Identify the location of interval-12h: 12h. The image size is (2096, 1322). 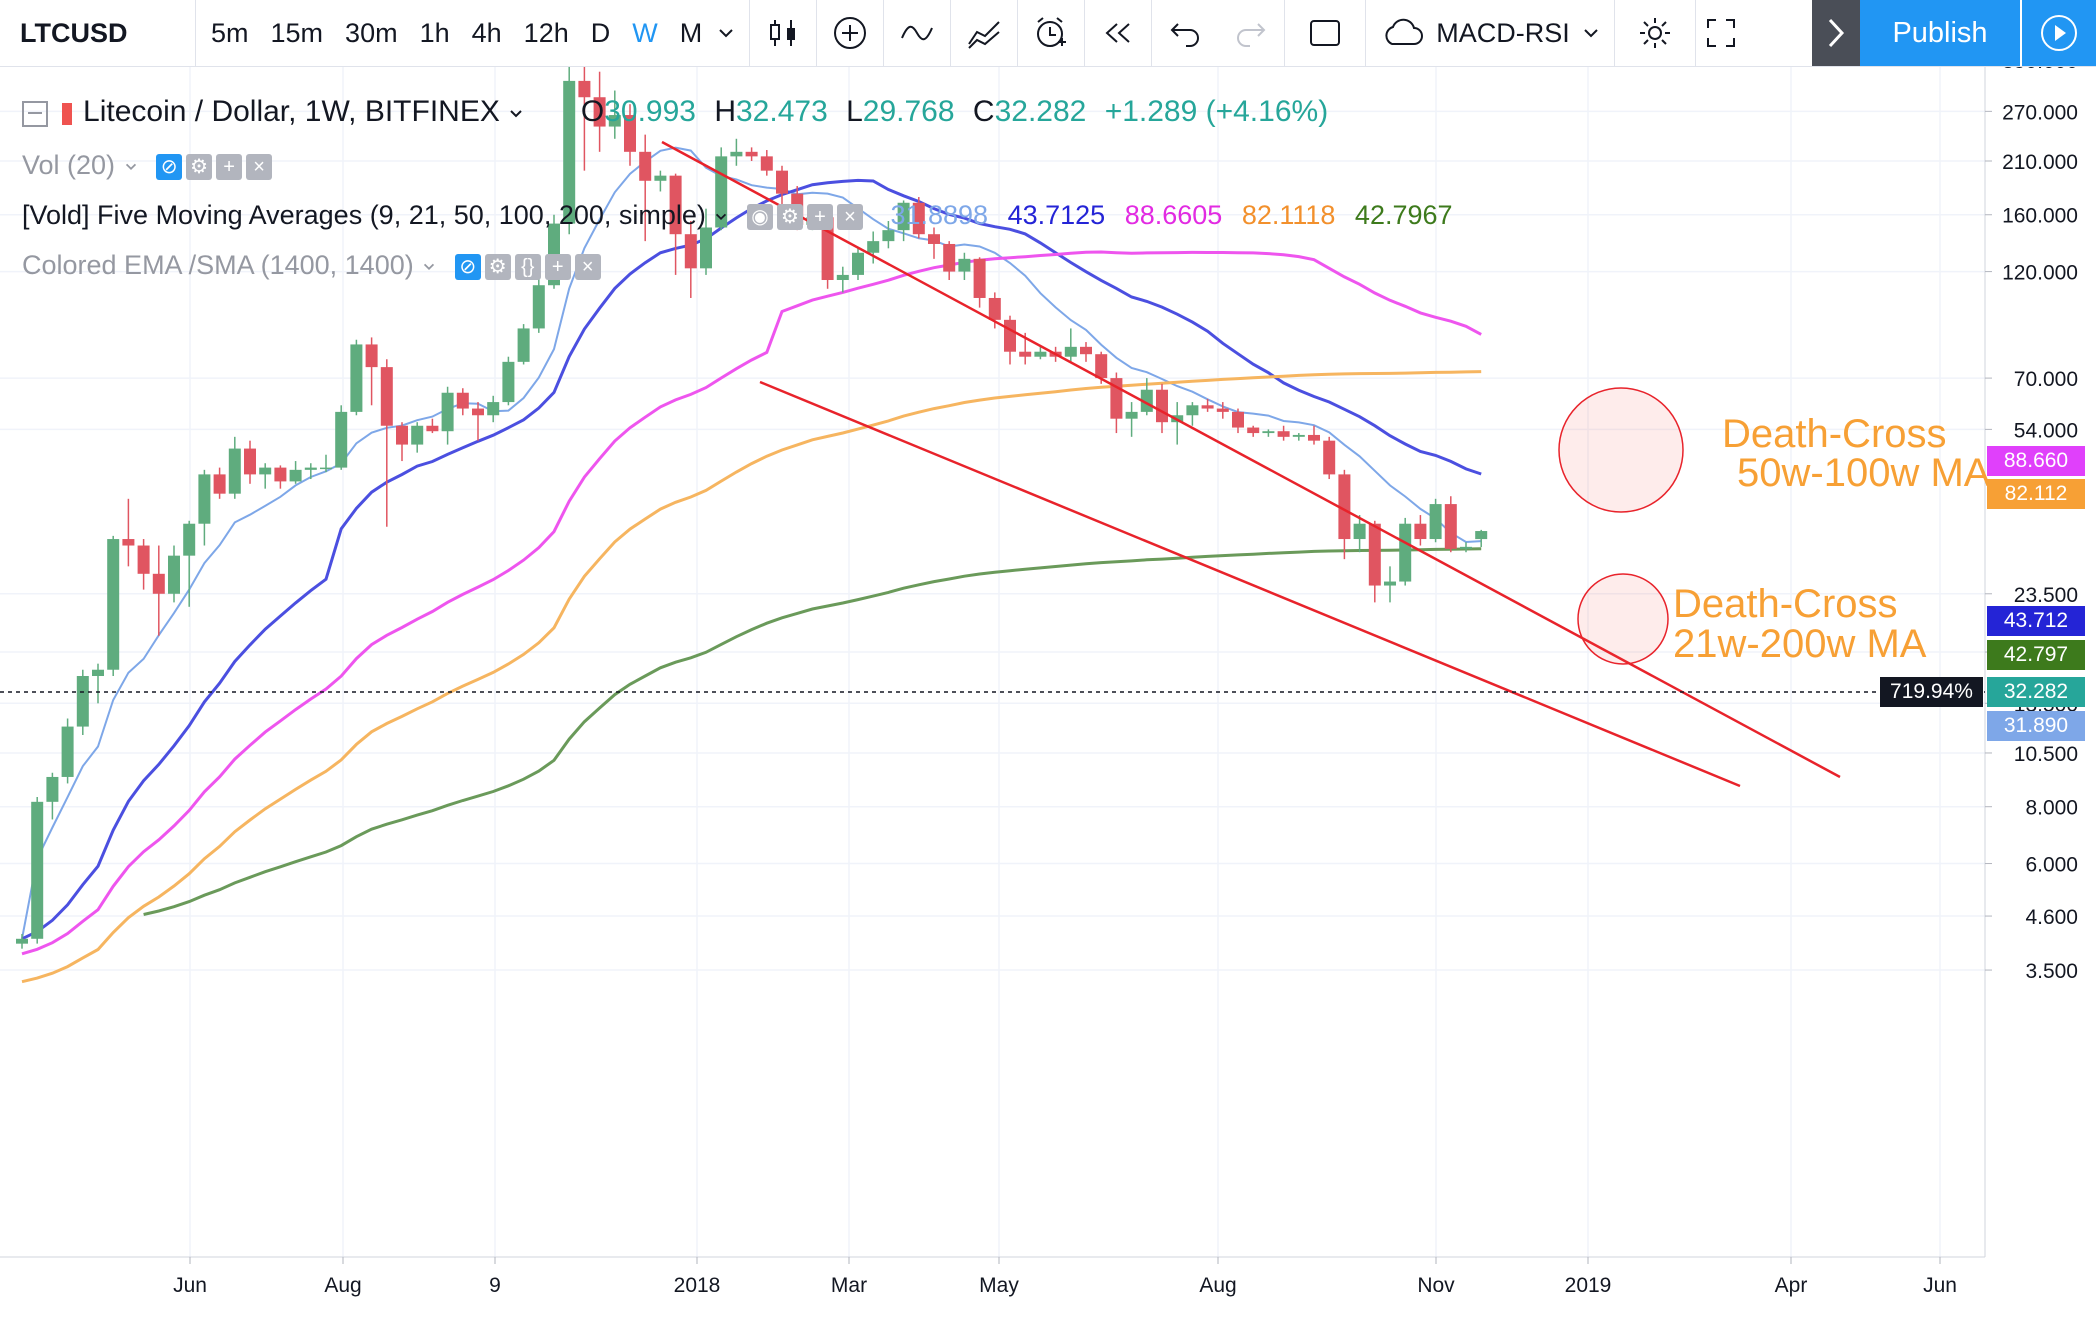
(546, 33).